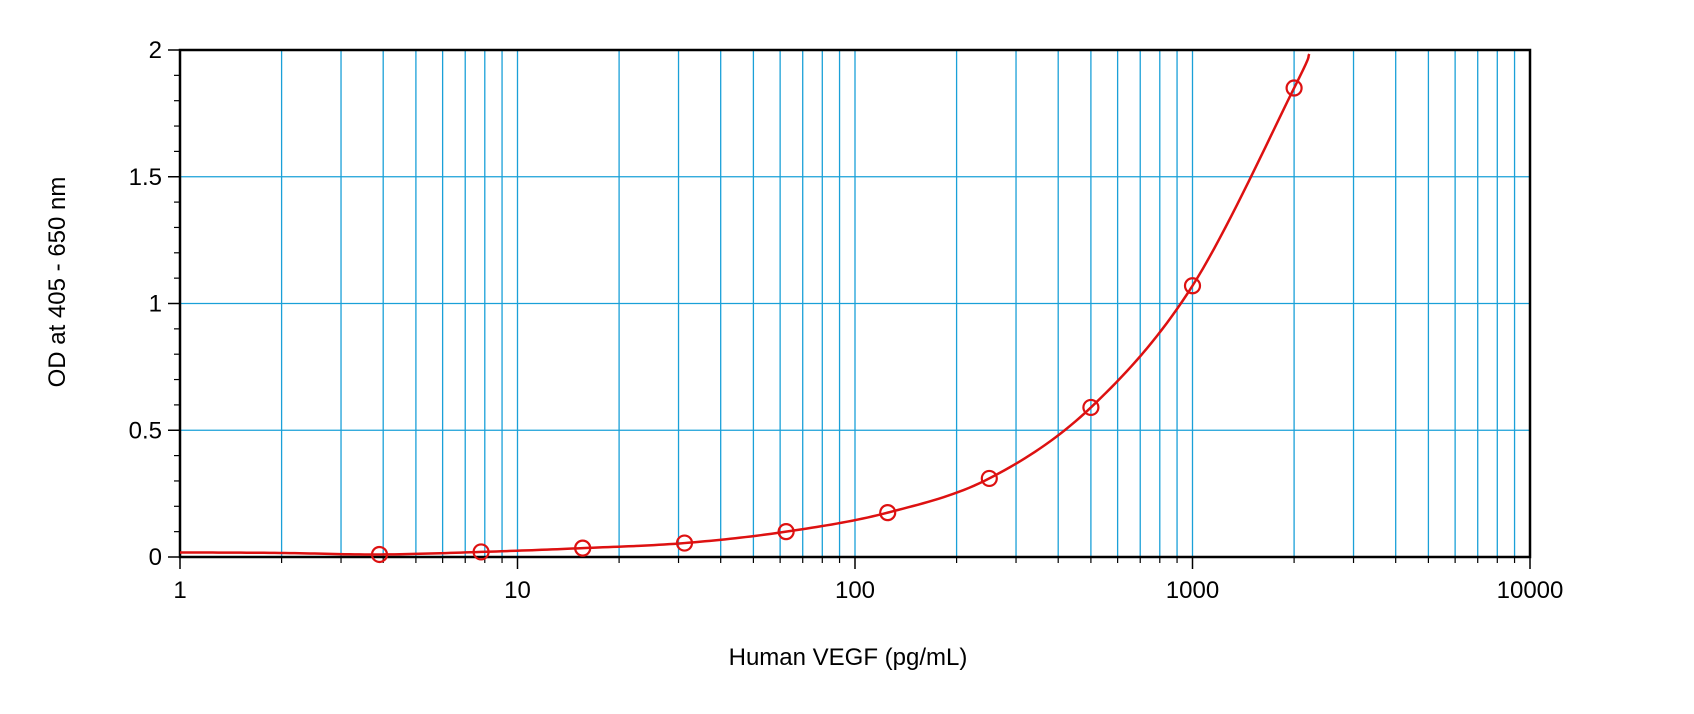 The height and width of the screenshot is (714, 1694). What do you see at coordinates (155, 304) in the screenshot?
I see `y-tick-label: 1` at bounding box center [155, 304].